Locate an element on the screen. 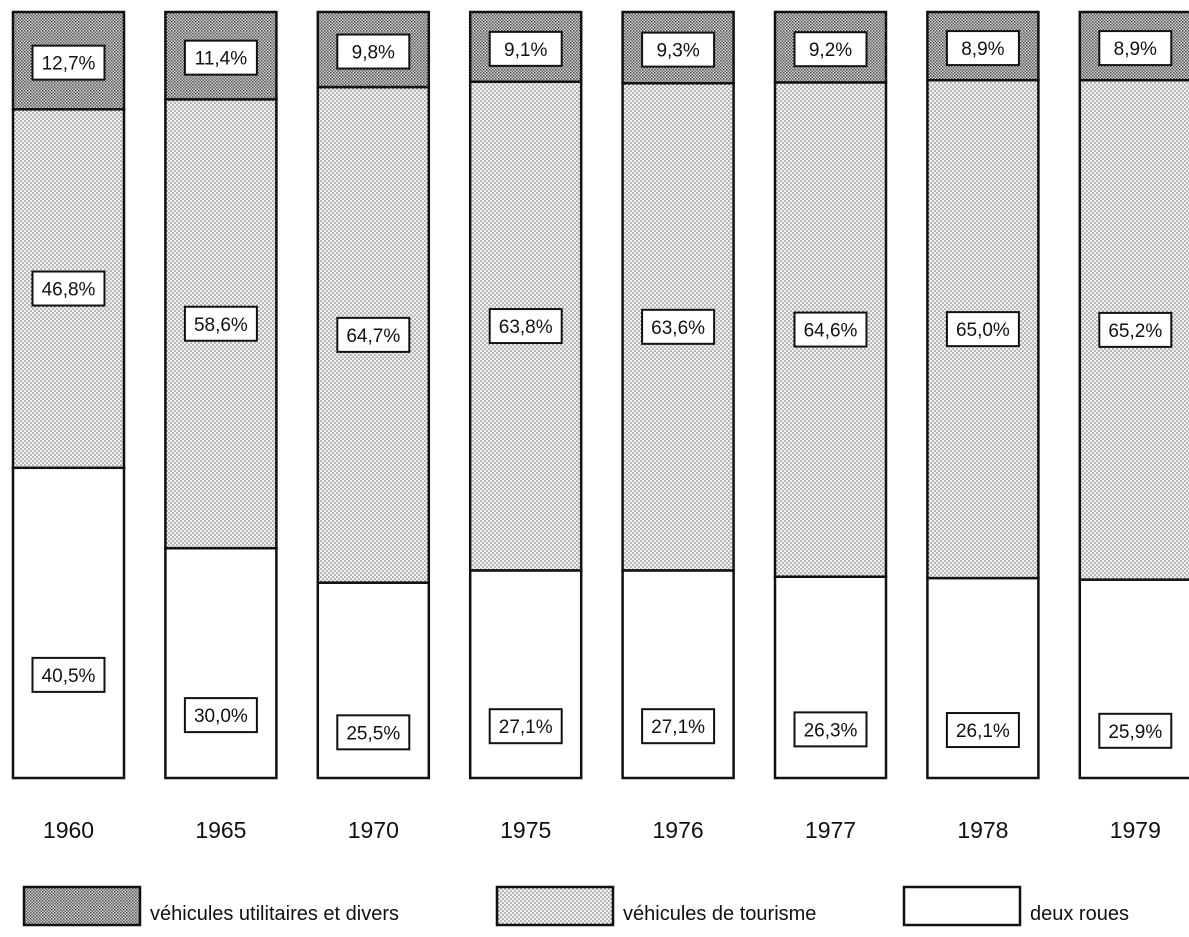 The height and width of the screenshot is (937, 1189). data-label: 58,6% is located at coordinates (221, 325).